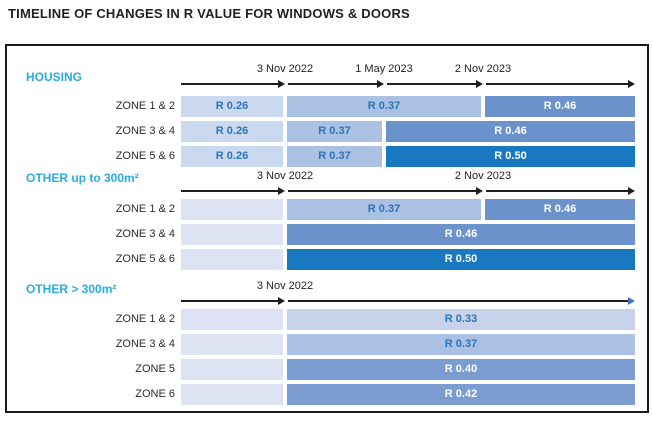 The height and width of the screenshot is (422, 653). Describe the element at coordinates (54, 77) in the screenshot. I see `section-label: HOUSING` at that location.